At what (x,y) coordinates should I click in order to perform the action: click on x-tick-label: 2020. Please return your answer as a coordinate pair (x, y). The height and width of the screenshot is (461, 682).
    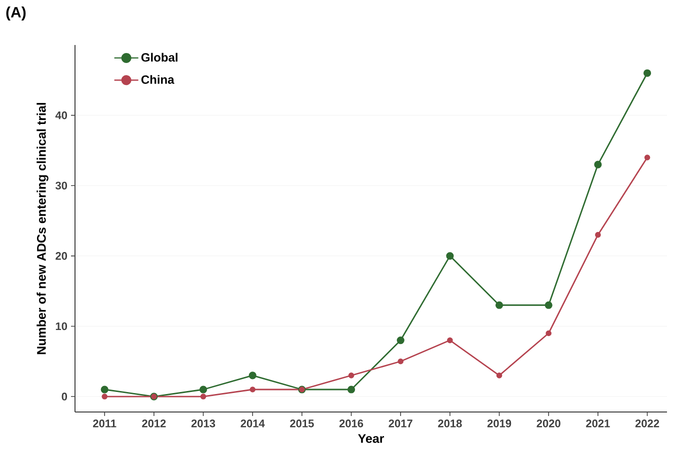
    Looking at the image, I should click on (548, 424).